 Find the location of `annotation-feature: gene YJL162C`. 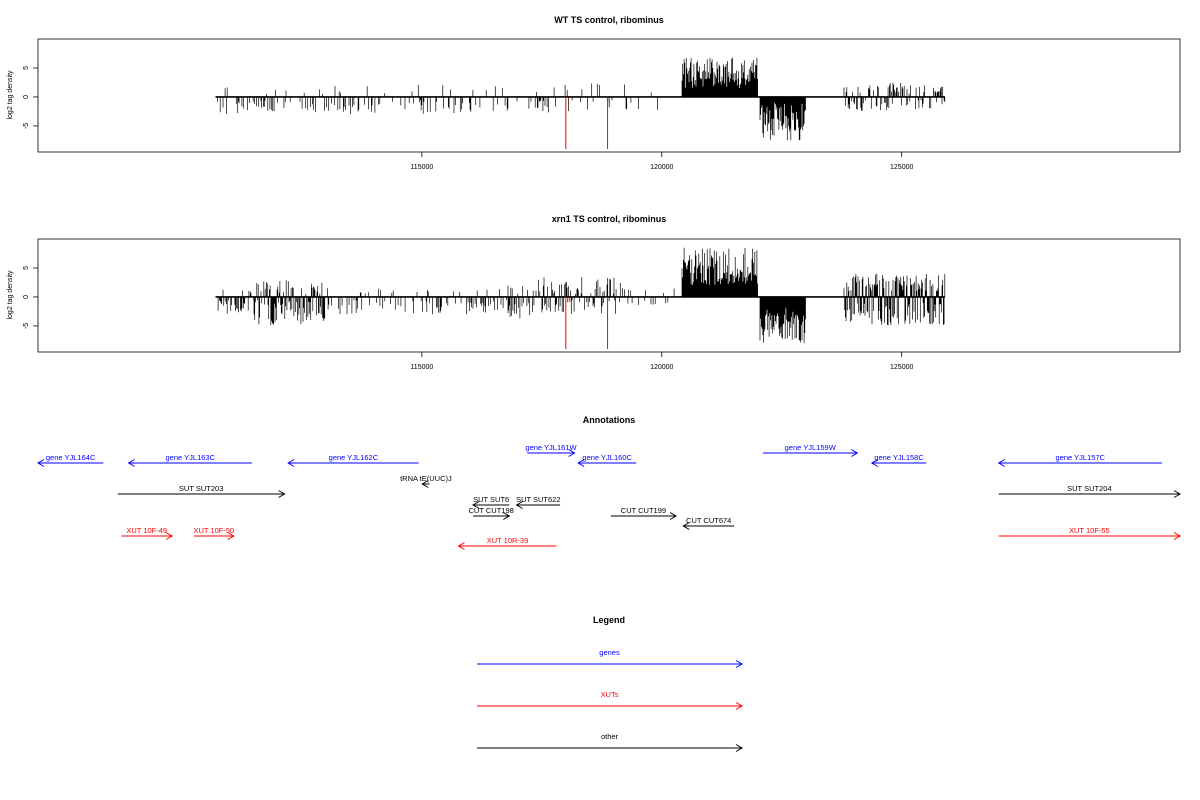

annotation-feature: gene YJL162C is located at coordinates (353, 460).